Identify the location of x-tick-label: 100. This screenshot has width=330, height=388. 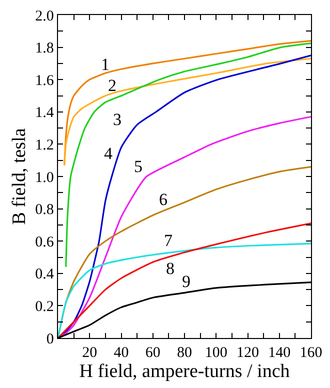
(216, 353).